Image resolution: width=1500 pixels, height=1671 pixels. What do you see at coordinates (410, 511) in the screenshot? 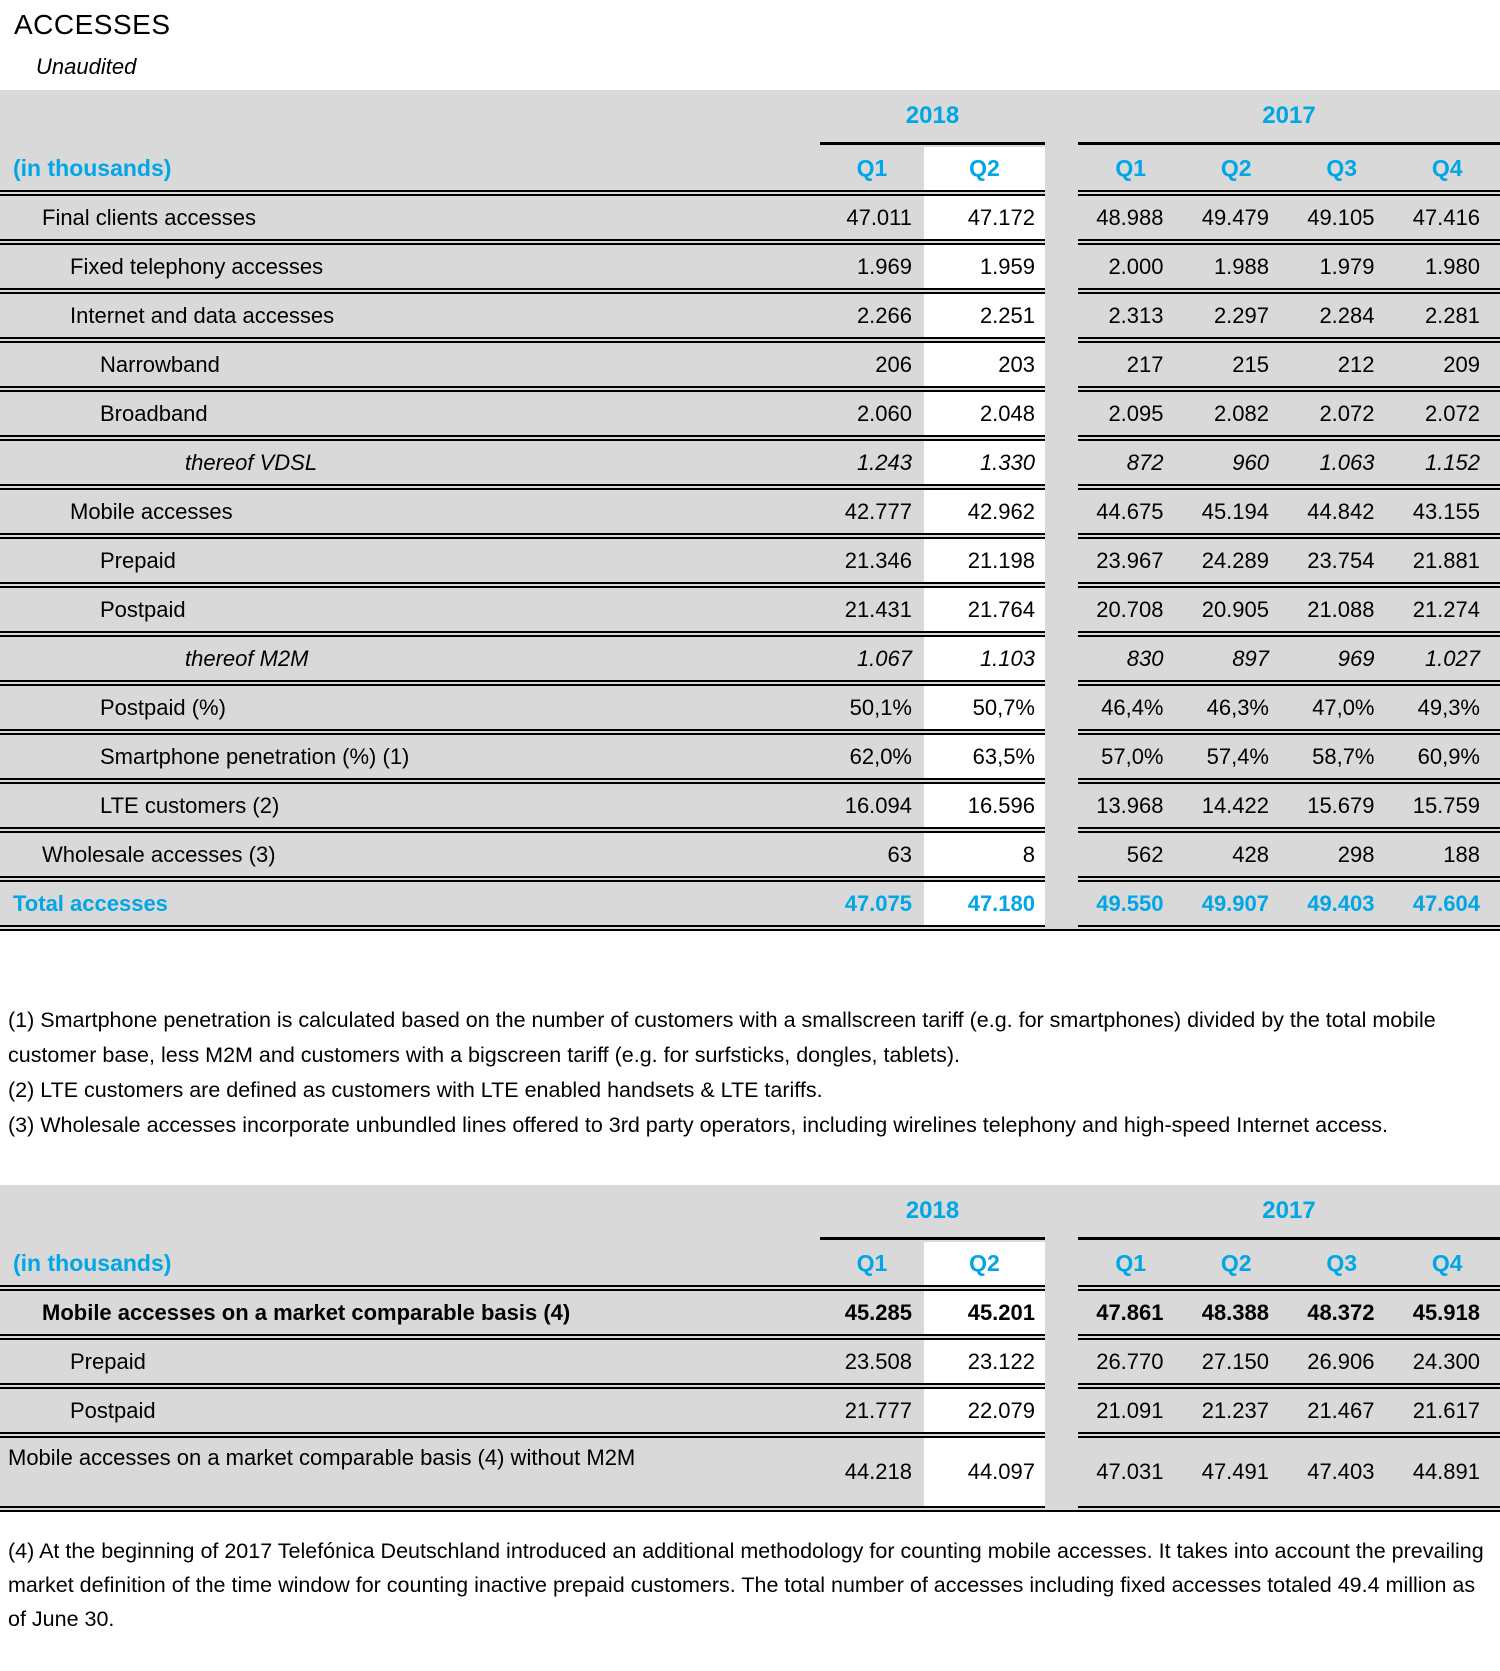
I see `row-label: Mobile accesses` at bounding box center [410, 511].